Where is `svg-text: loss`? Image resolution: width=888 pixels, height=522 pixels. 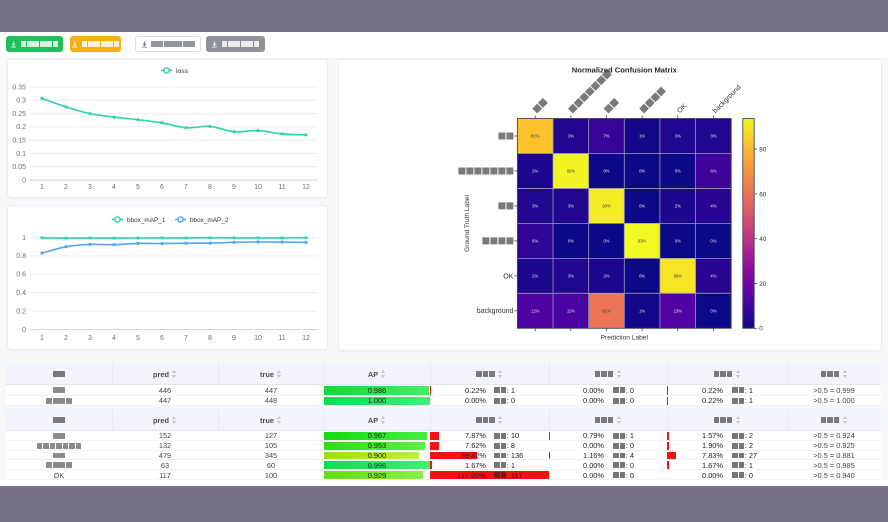
svg-text: loss is located at coordinates (182, 71).